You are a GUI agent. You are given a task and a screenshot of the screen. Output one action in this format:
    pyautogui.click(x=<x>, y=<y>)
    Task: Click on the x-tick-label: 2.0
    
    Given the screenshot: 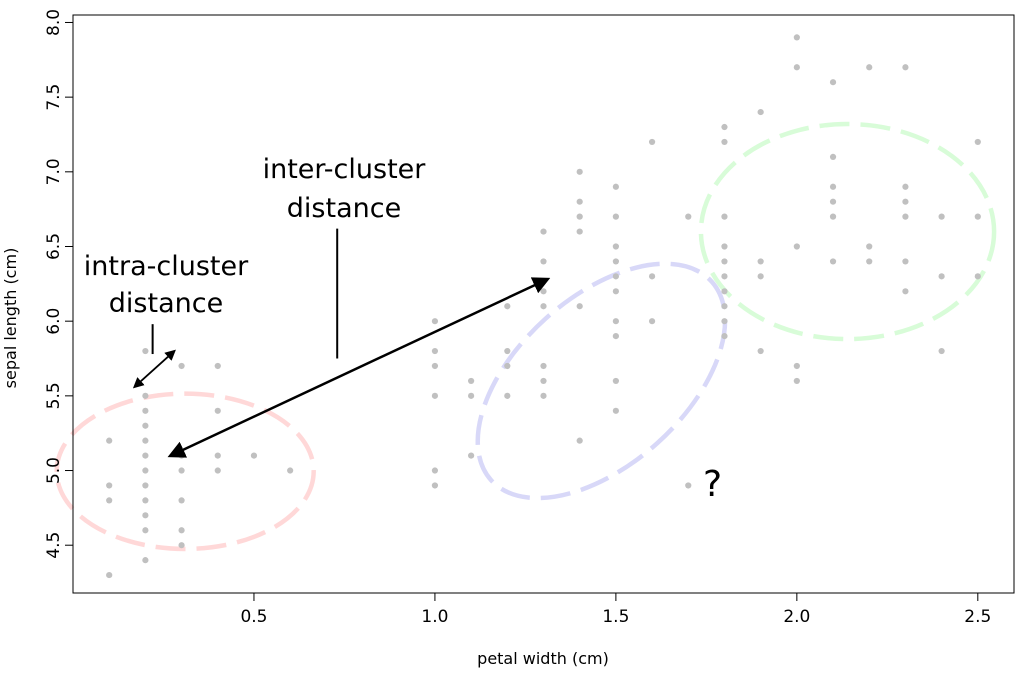 What is the action you would take?
    pyautogui.click(x=796, y=617)
    